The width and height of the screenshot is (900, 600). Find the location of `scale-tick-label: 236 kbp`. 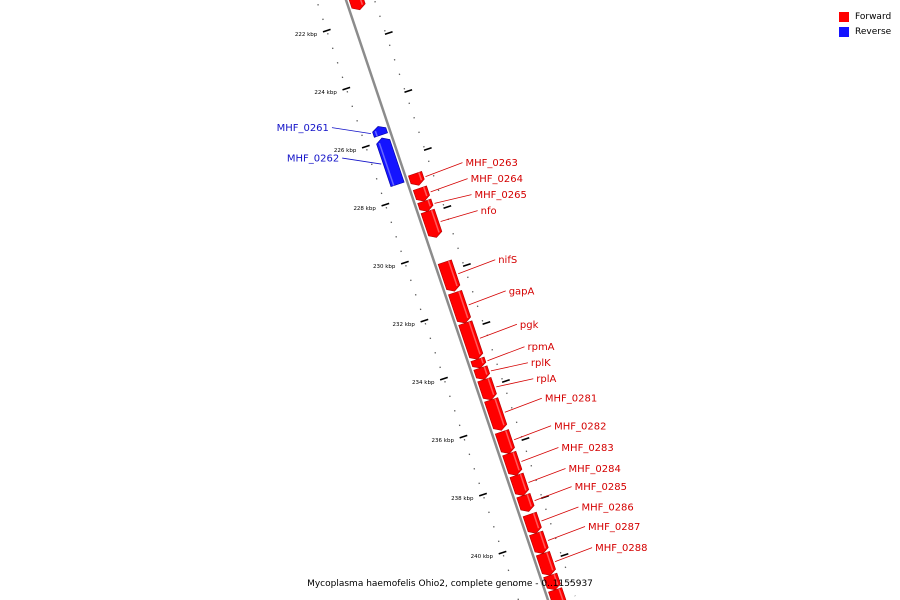

scale-tick-label: 236 kbp is located at coordinates (443, 441).